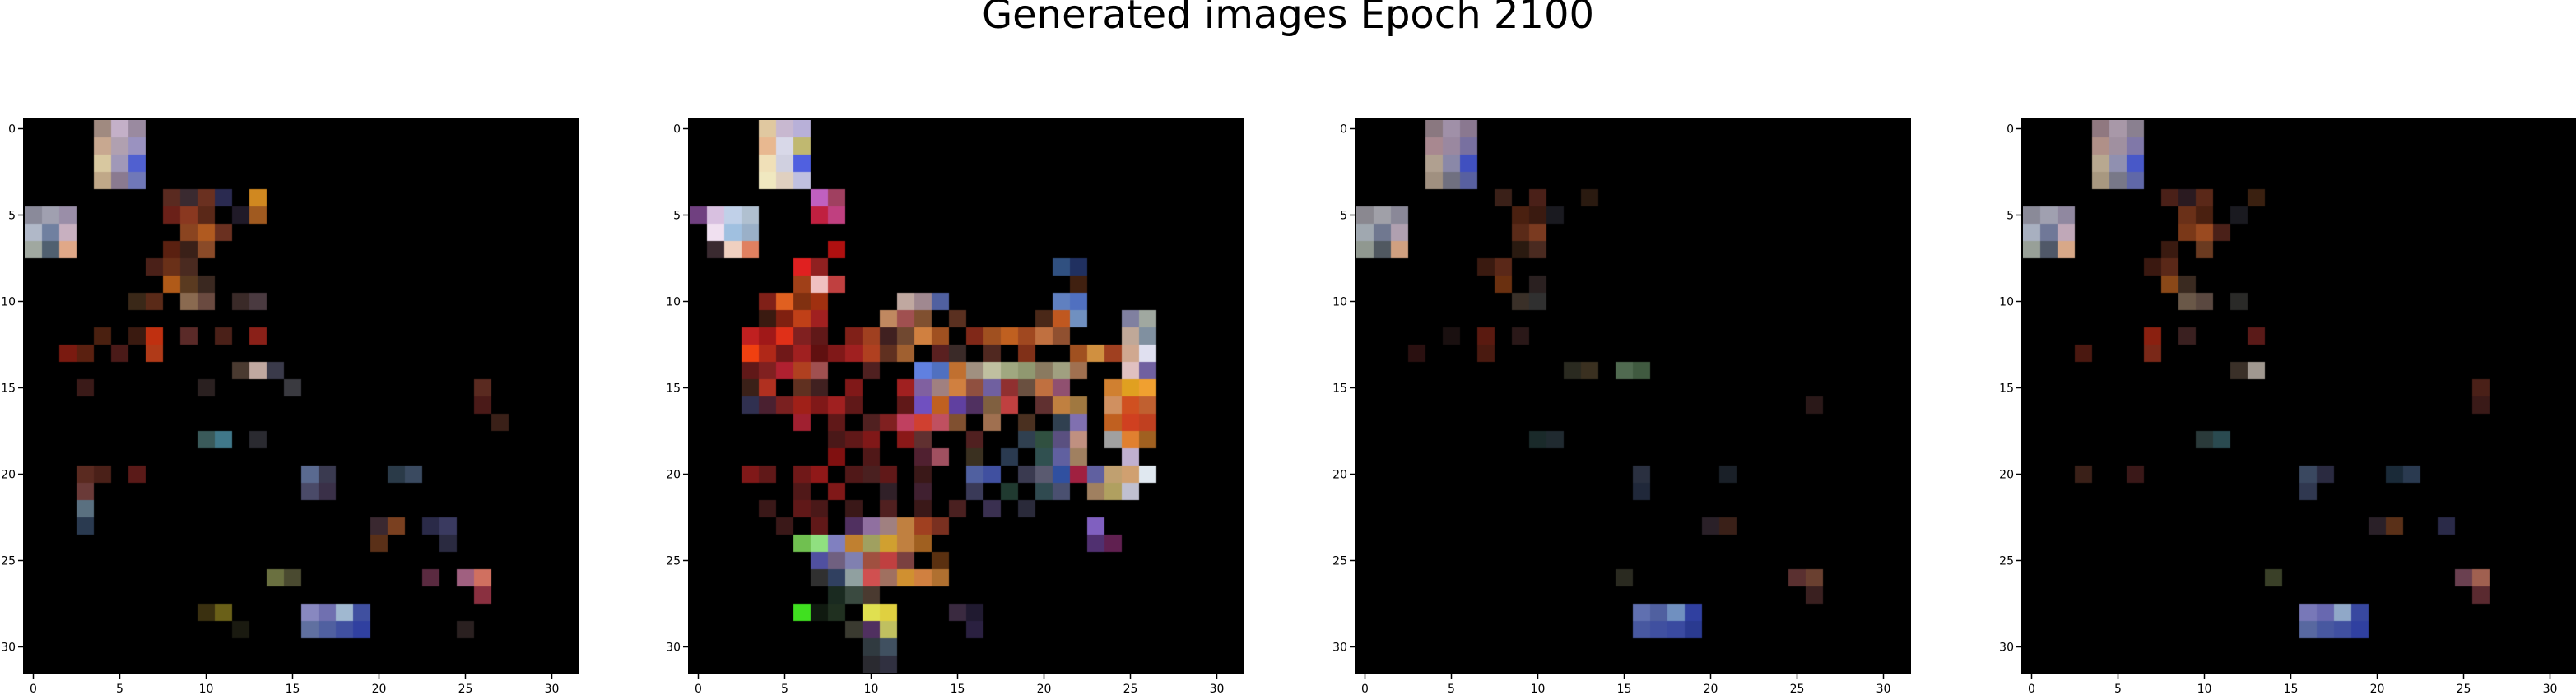 The image size is (2576, 695). Describe the element at coordinates (379, 689) in the screenshot. I see `x-tick-label-1-4: 20` at that location.